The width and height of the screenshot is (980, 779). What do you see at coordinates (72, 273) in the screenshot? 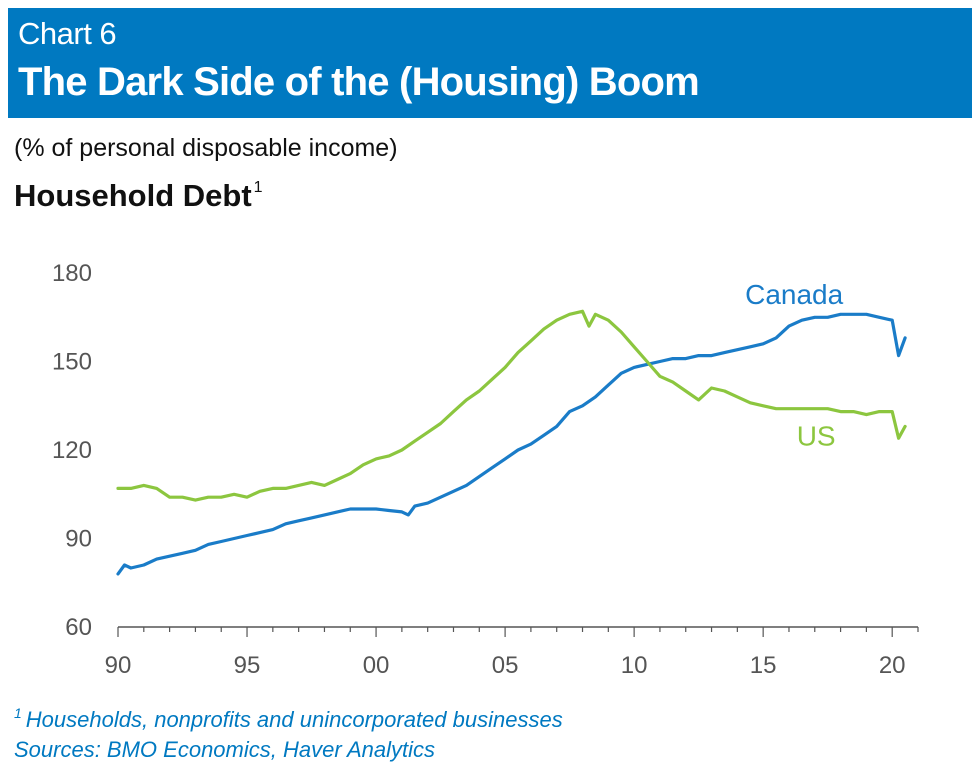
I see `y-tick-label: 180` at bounding box center [72, 273].